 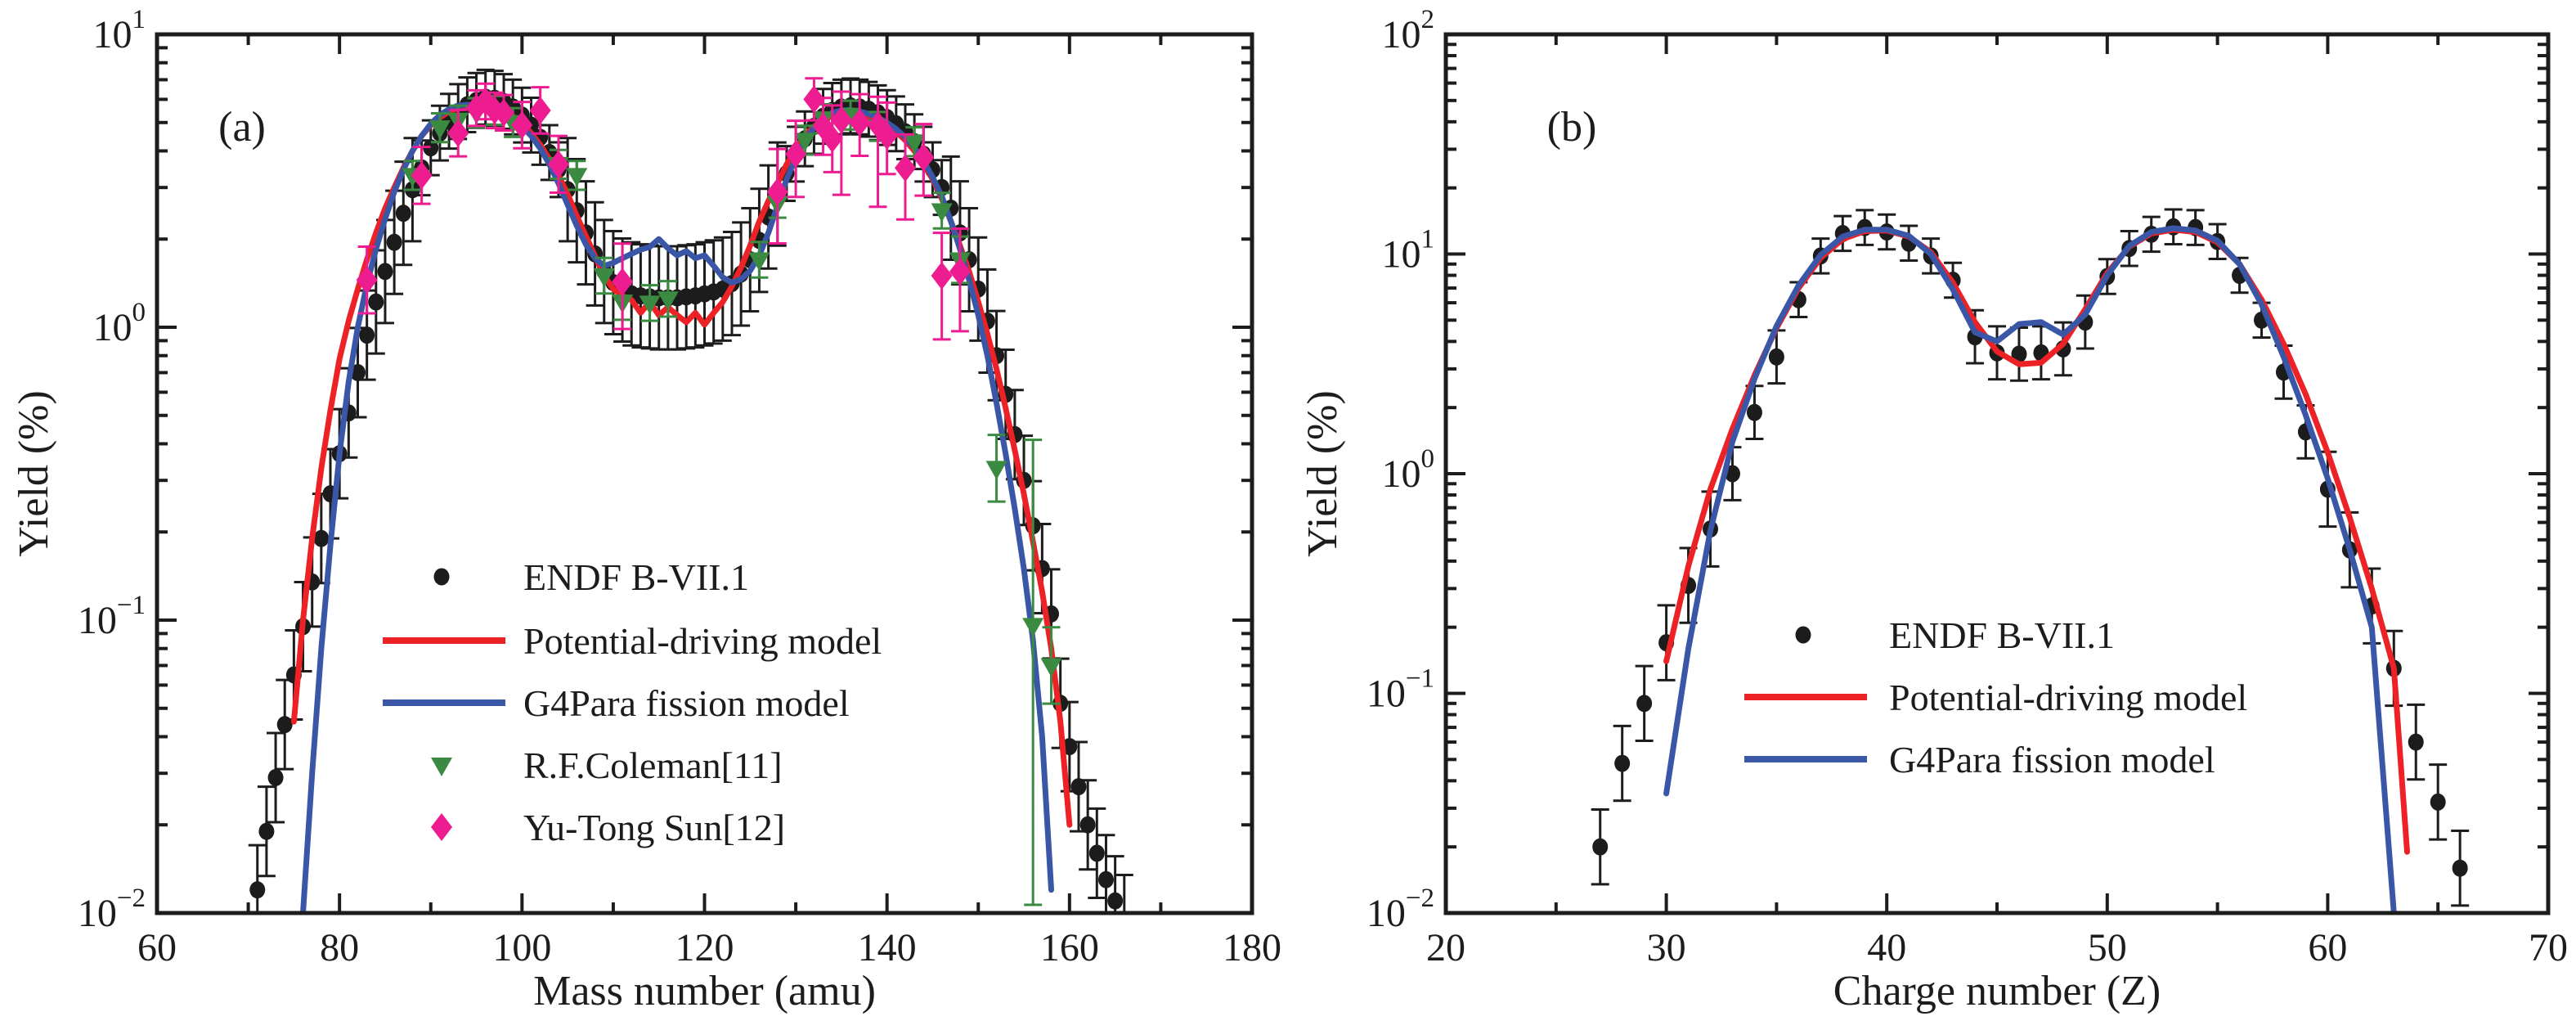 I want to click on x-tick-label: 50, so click(x=2107, y=947).